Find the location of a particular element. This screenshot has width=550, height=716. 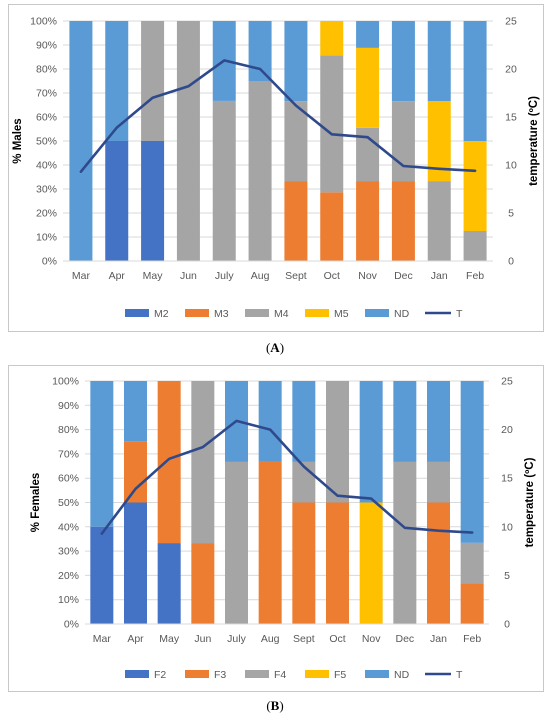

bar-m3-oct is located at coordinates (332, 226).